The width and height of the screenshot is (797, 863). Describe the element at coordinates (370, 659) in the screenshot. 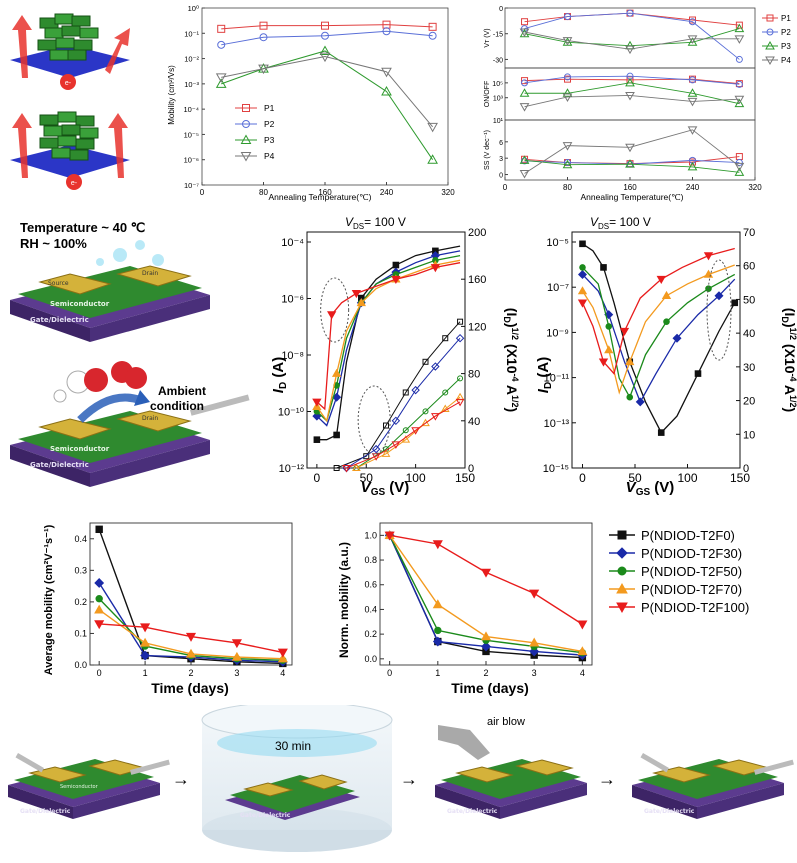

I see `time-ytick-label: 0.0` at that location.